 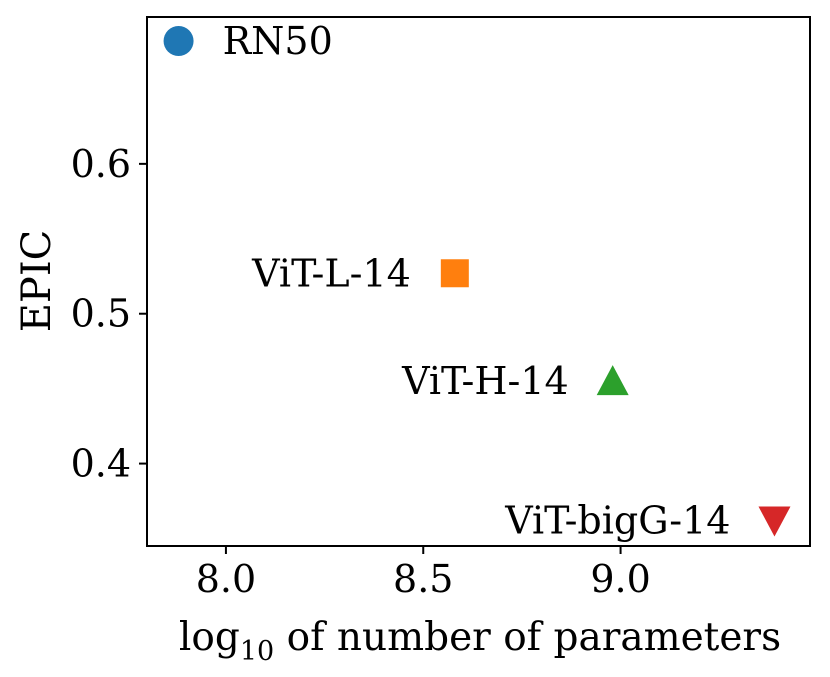 I want to click on x-axis-ticks: 8.0 8.5 9.0, so click(x=423, y=573).